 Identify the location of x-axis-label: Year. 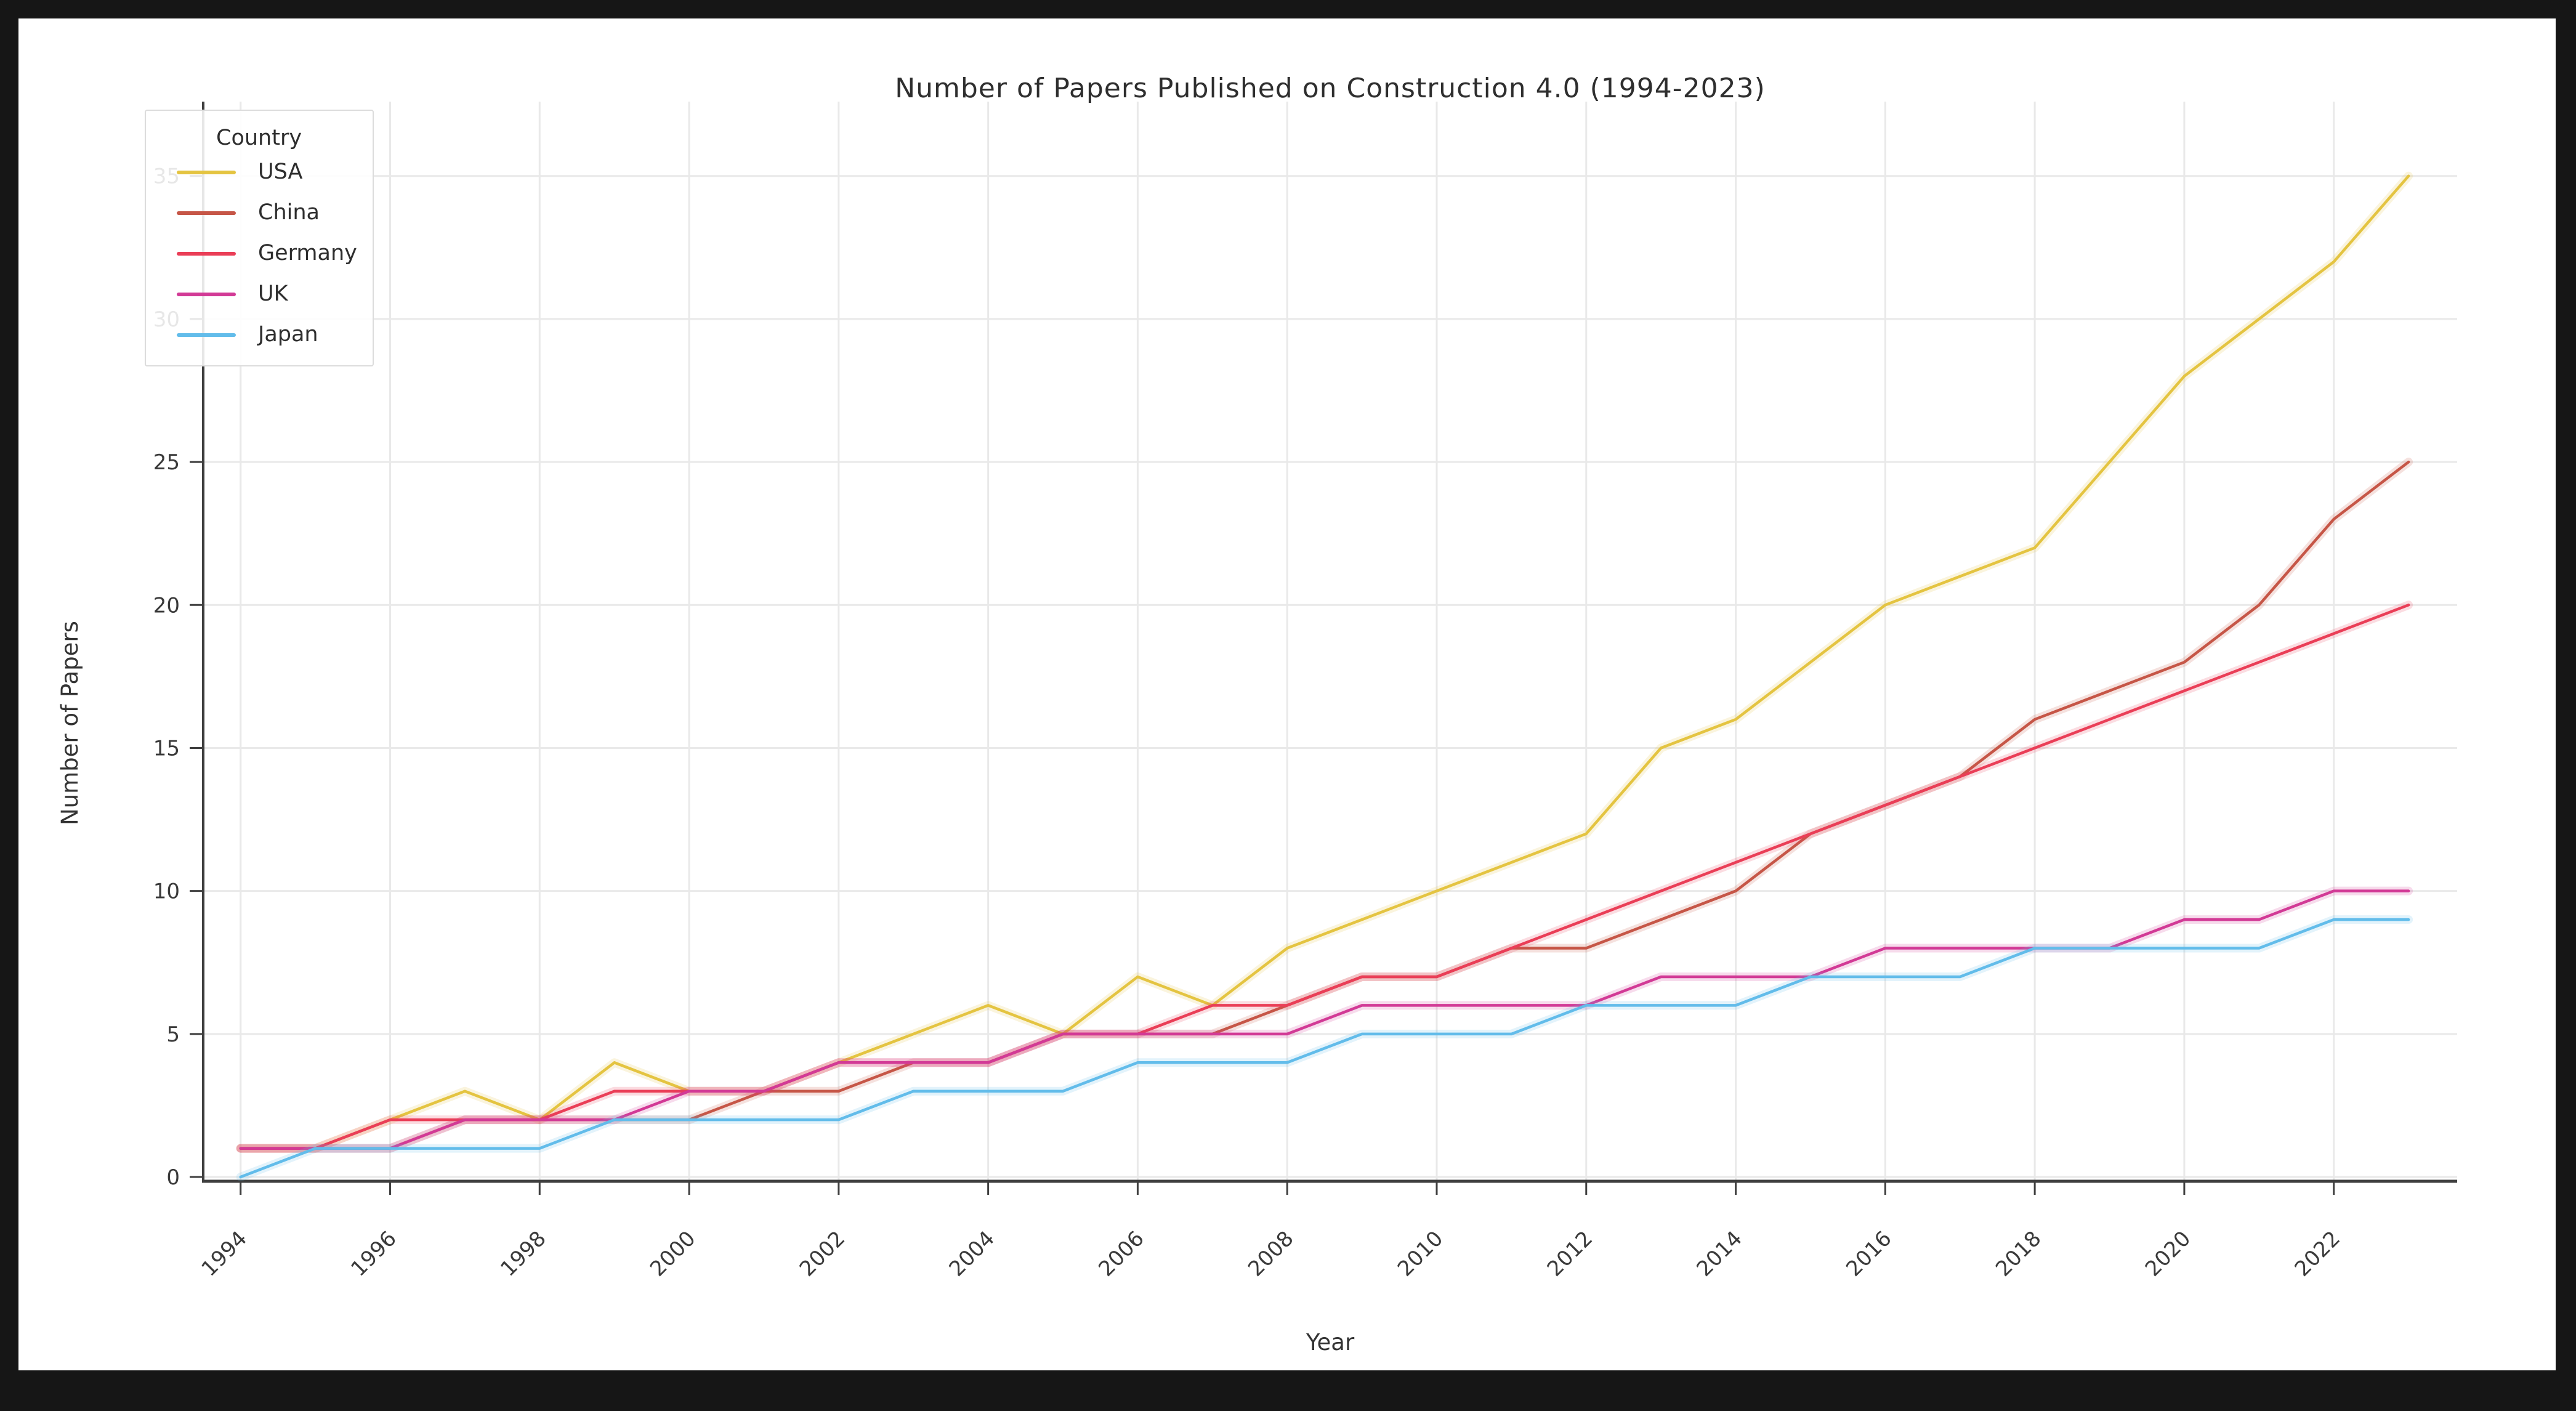
(1330, 1342).